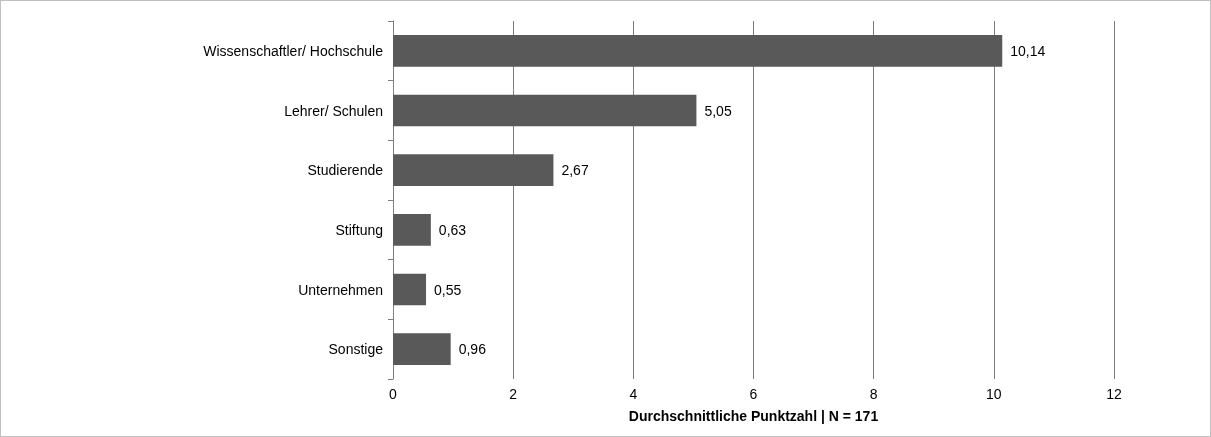 The width and height of the screenshot is (1211, 437). What do you see at coordinates (753, 394) in the screenshot?
I see `x-tick-label: 6` at bounding box center [753, 394].